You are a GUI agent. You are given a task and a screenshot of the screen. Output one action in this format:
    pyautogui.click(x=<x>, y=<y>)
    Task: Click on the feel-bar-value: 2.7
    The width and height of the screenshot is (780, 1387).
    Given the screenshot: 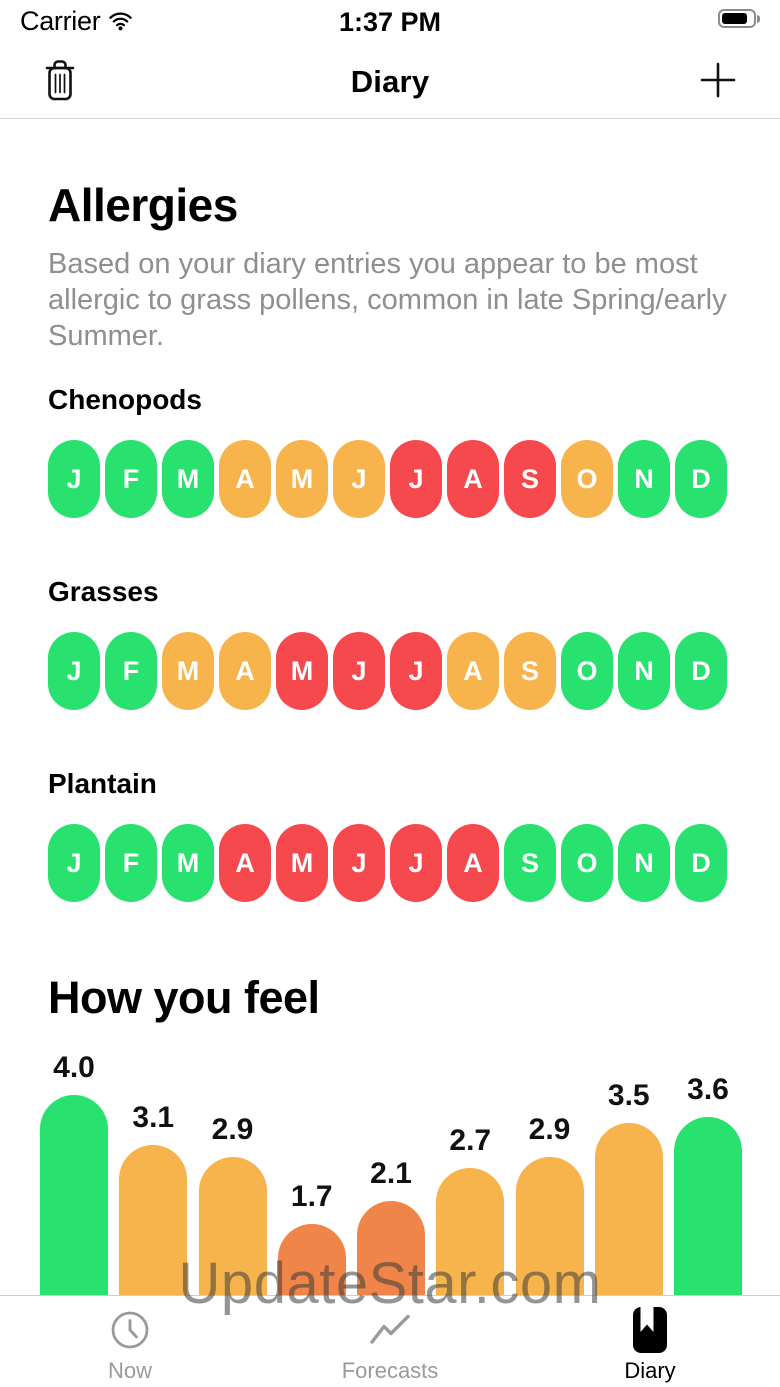 What is the action you would take?
    pyautogui.click(x=470, y=1140)
    